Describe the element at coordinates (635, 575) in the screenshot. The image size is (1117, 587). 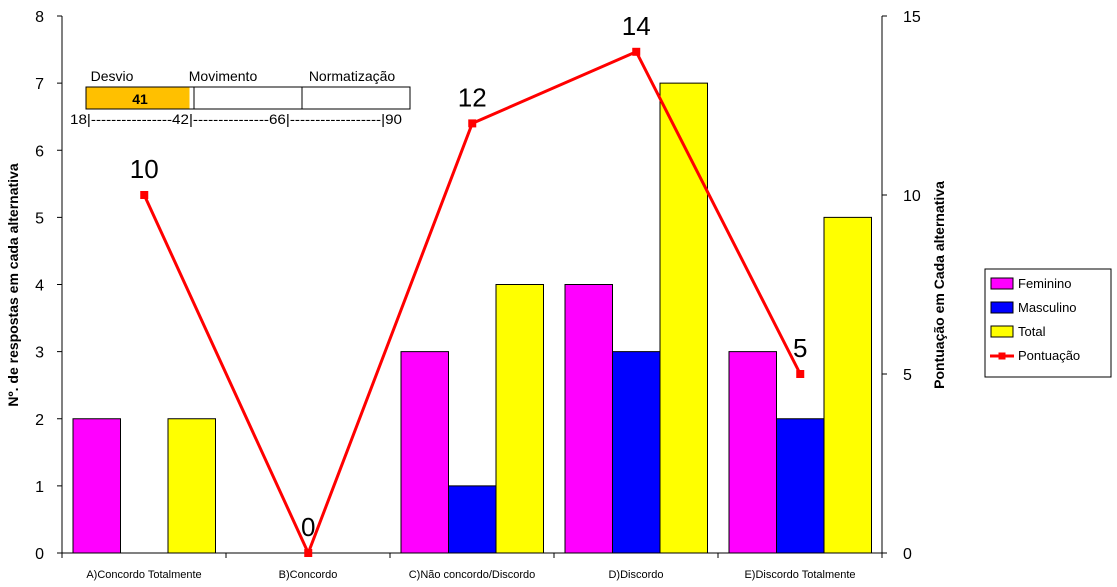
I see `x-tick-label-3: D)Discordo` at that location.